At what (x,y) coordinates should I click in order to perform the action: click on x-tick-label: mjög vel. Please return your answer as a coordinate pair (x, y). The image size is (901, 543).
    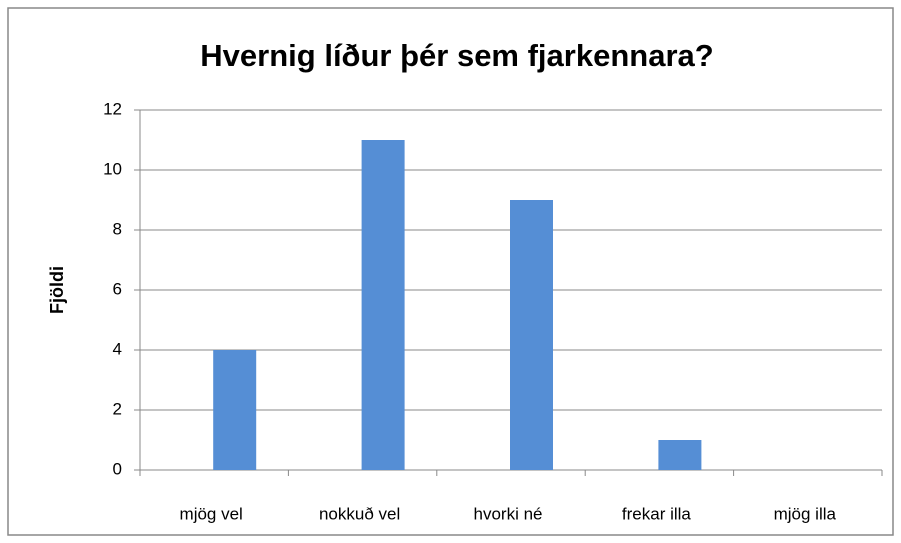
    Looking at the image, I should click on (211, 513).